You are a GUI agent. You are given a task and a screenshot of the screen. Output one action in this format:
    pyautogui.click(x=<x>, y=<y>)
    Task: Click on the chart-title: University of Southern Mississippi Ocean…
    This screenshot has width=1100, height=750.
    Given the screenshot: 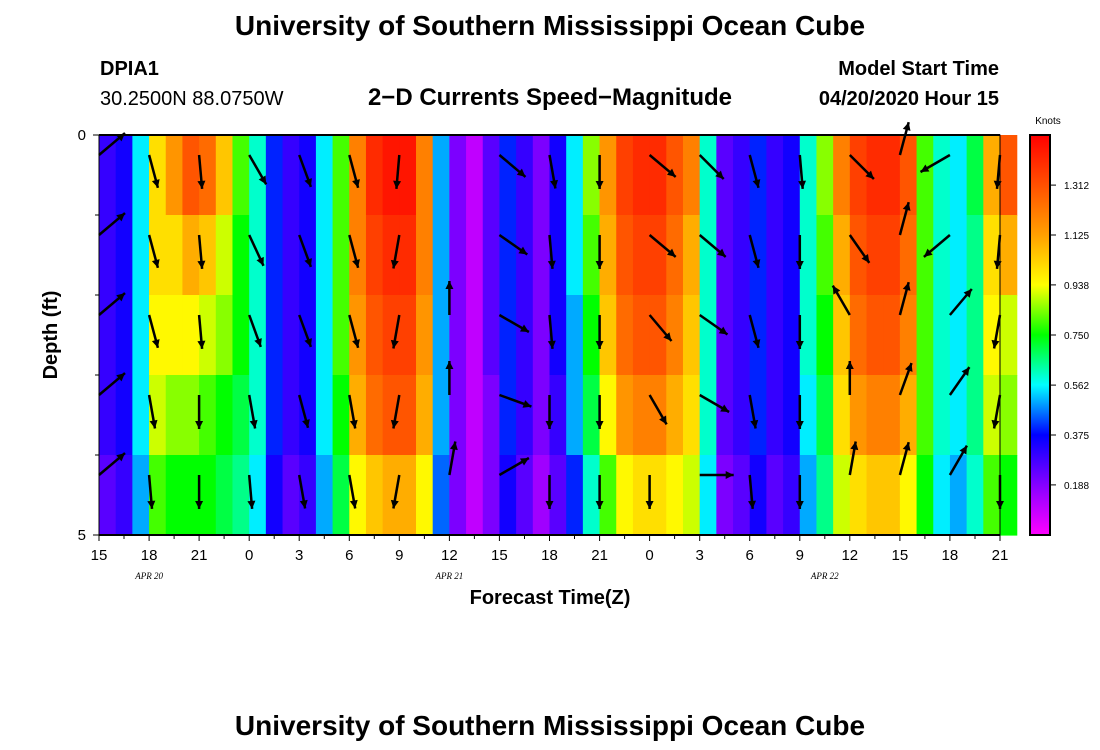 What is the action you would take?
    pyautogui.click(x=550, y=25)
    